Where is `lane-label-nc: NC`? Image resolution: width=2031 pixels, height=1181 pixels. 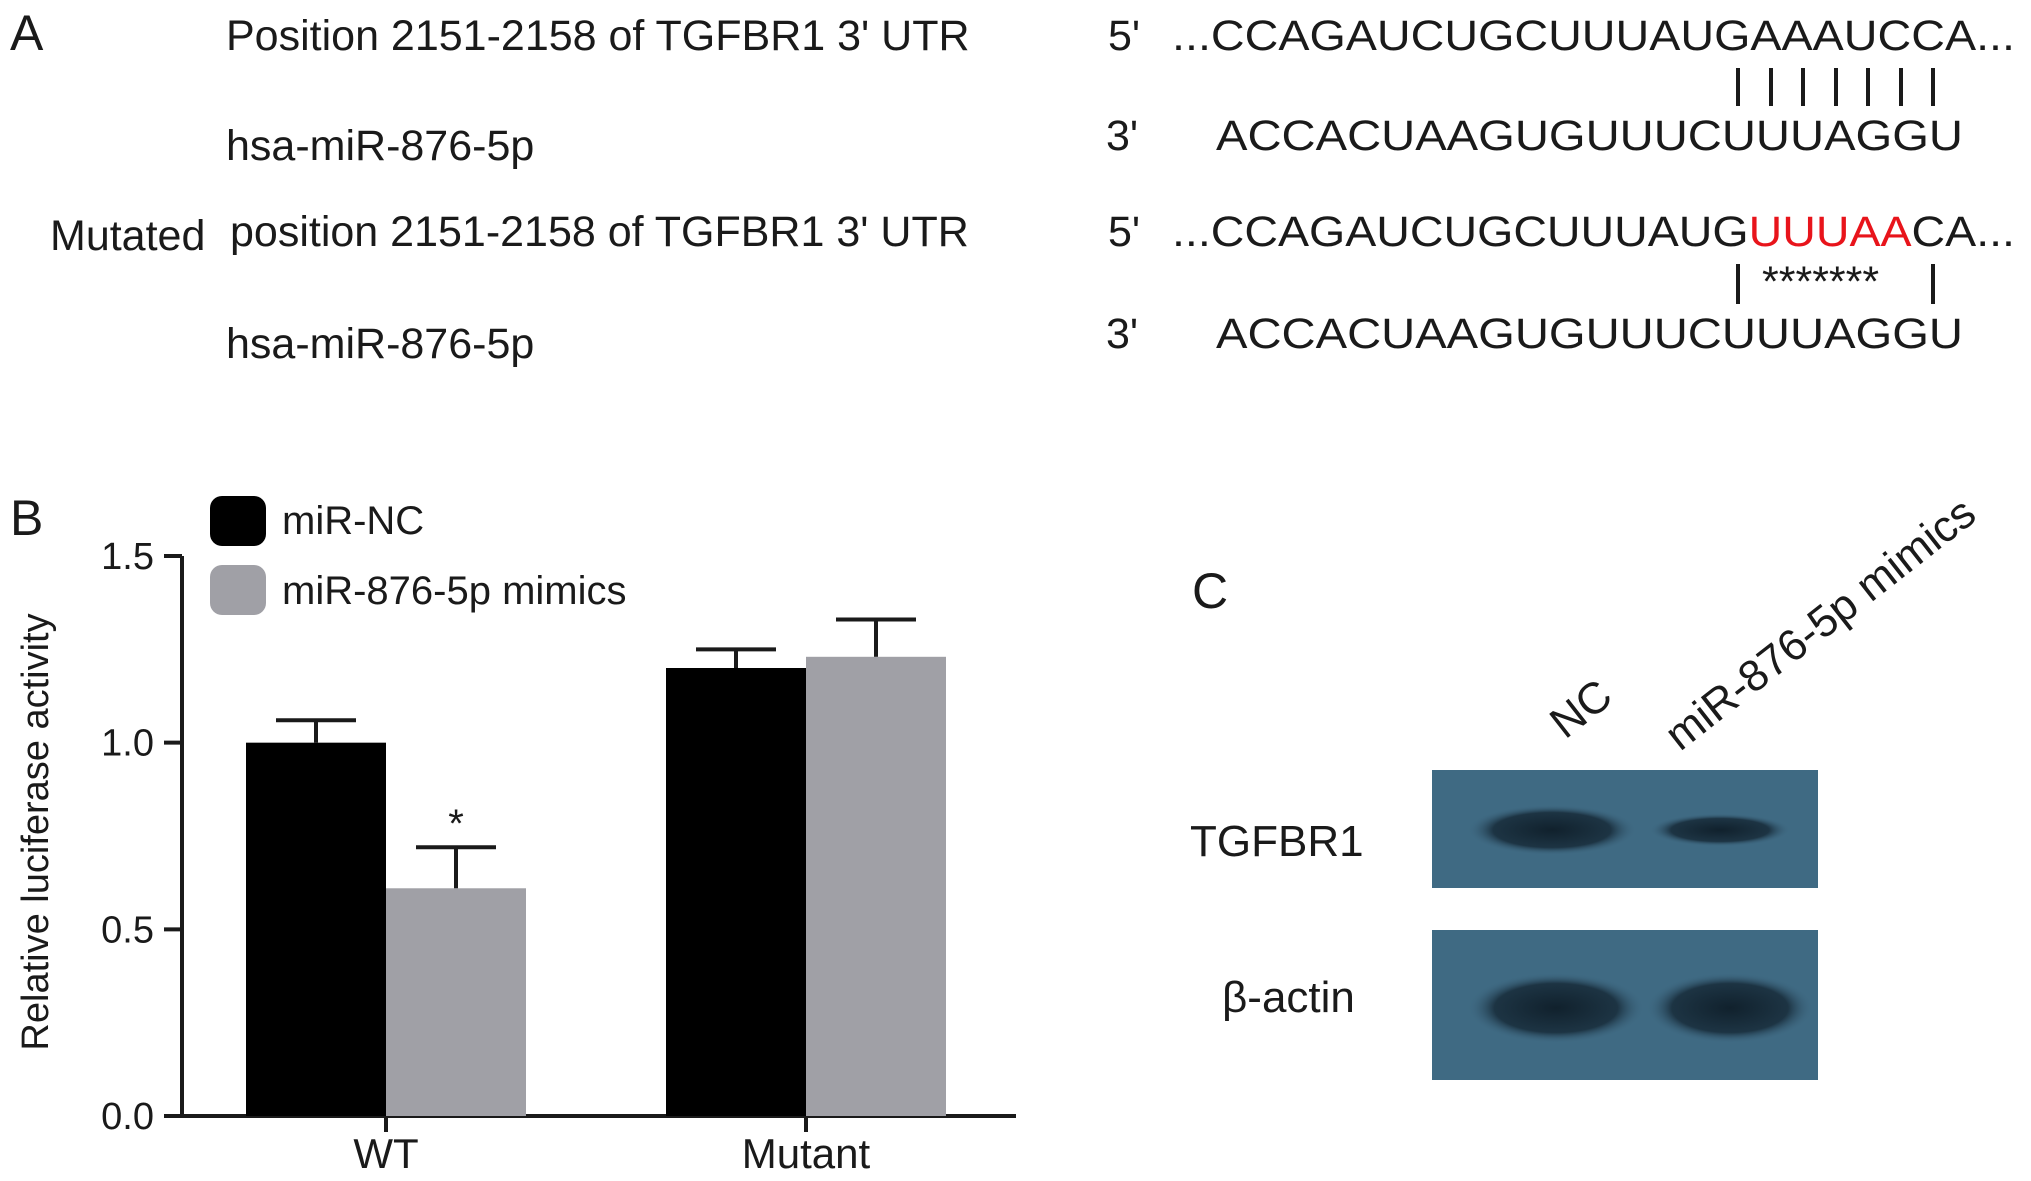
lane-label-nc: NC is located at coordinates (1581, 709).